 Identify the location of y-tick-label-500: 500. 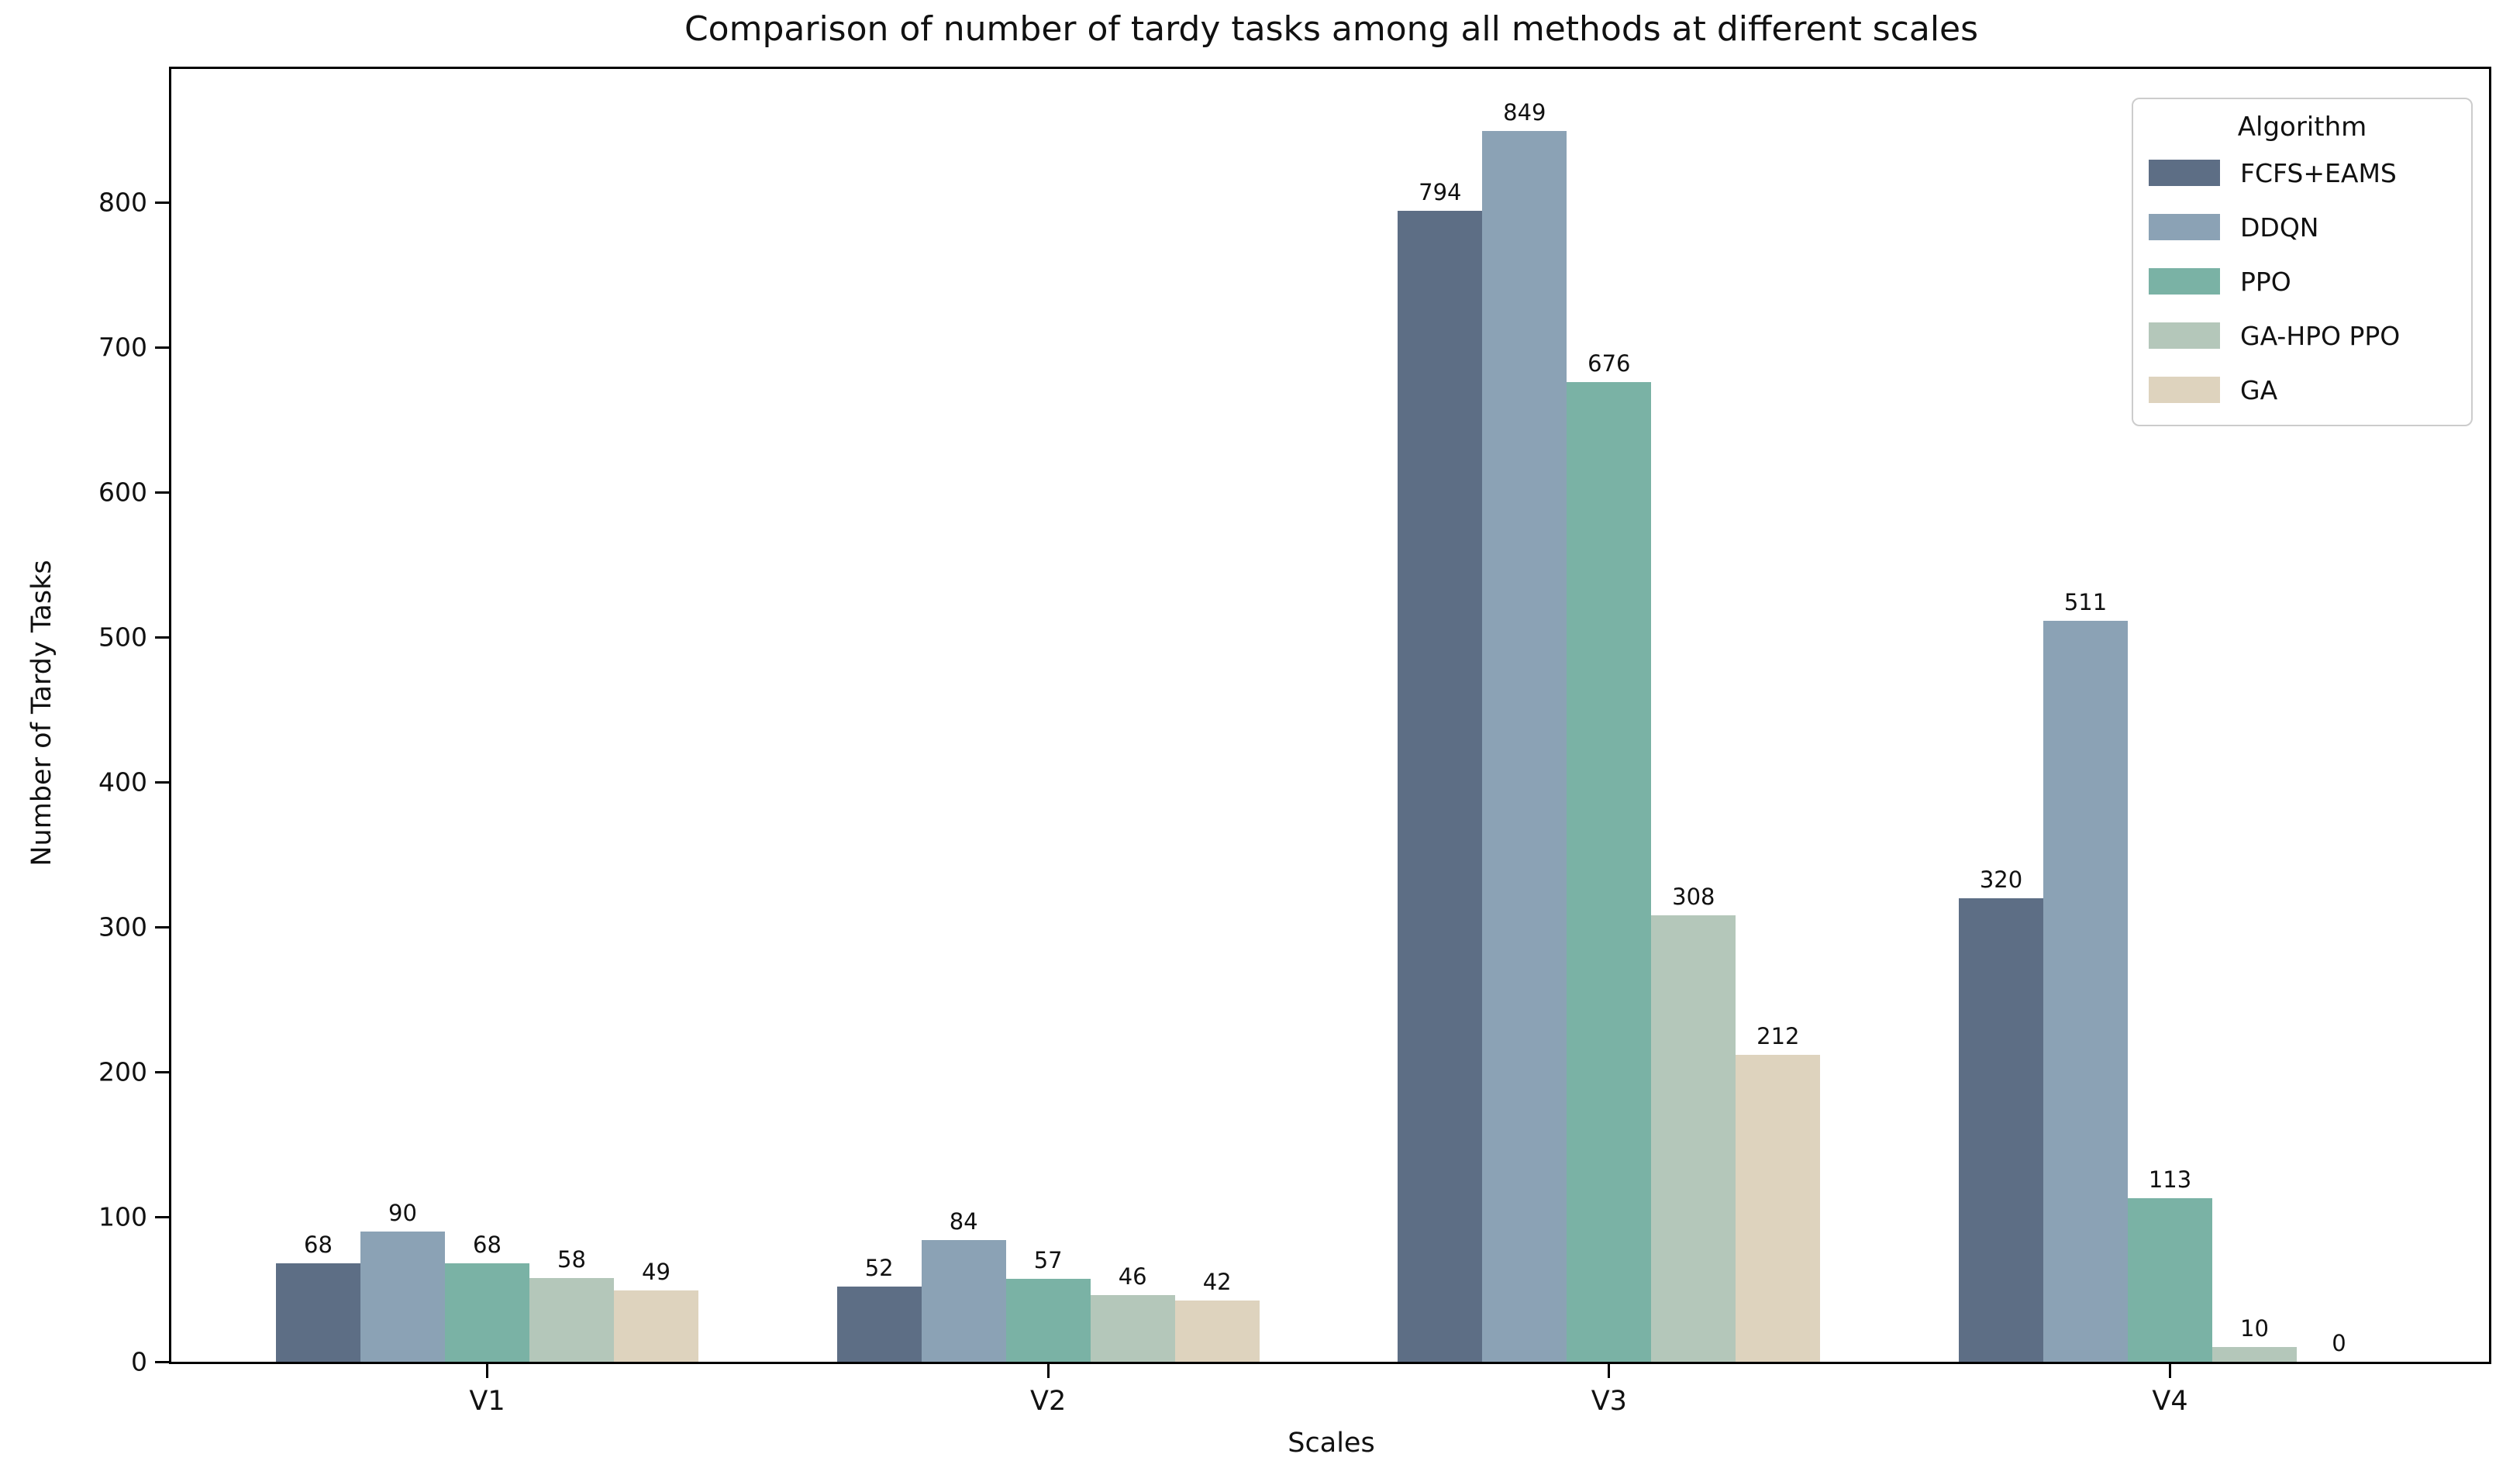
(123, 637).